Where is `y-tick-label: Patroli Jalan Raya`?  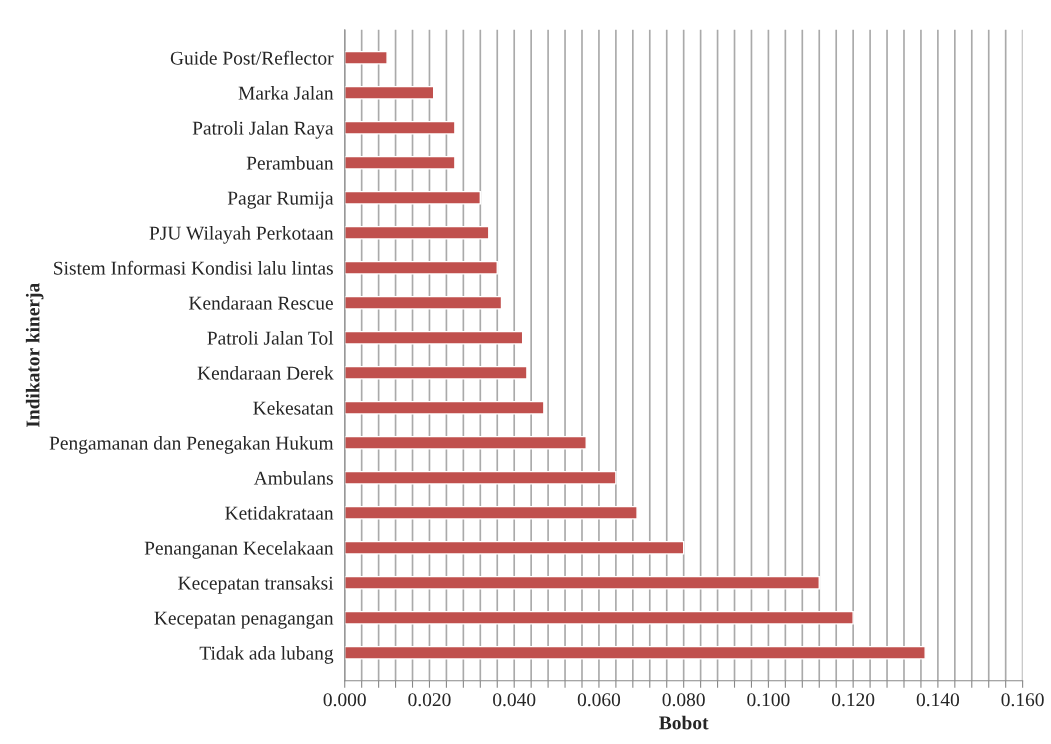 y-tick-label: Patroli Jalan Raya is located at coordinates (263, 130).